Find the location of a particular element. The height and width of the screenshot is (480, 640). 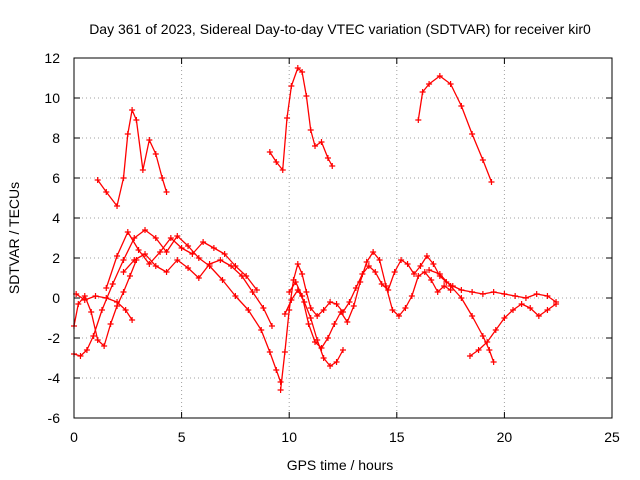

x-tick-label: 10 is located at coordinates (289, 437).